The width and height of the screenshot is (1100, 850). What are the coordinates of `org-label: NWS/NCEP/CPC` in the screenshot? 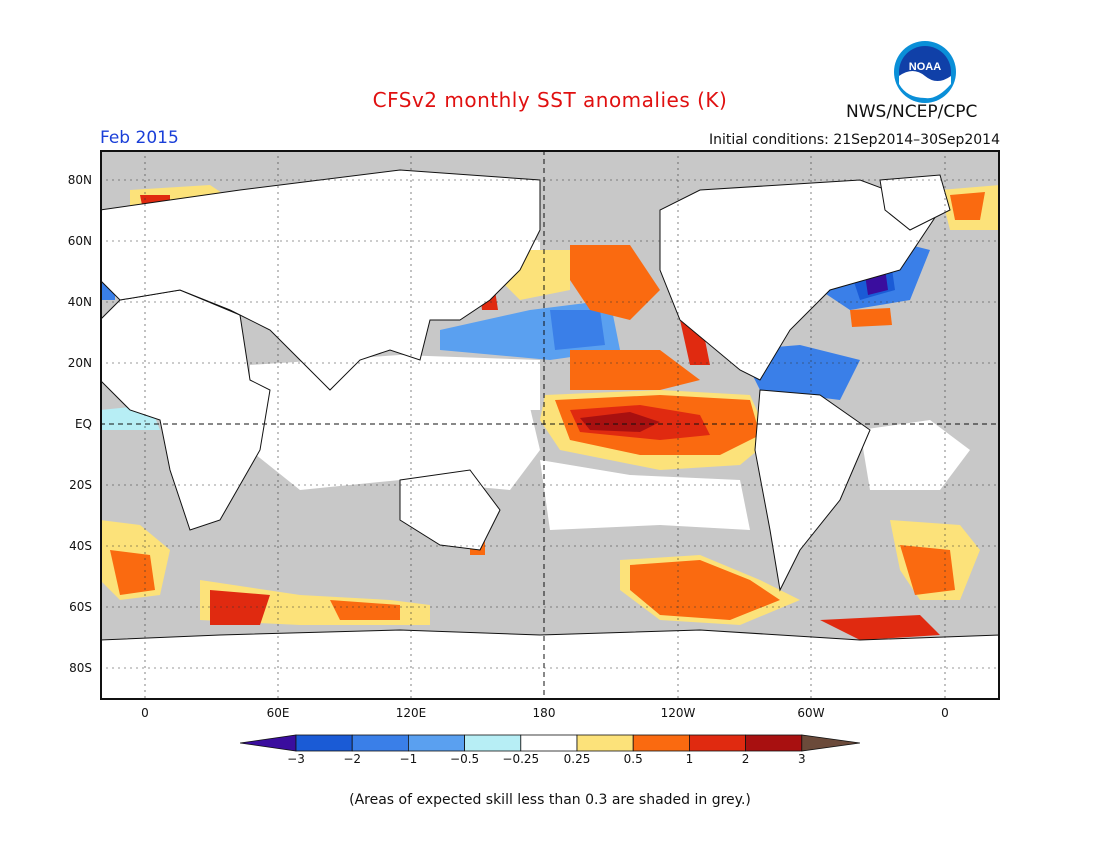 It's located at (912, 112).